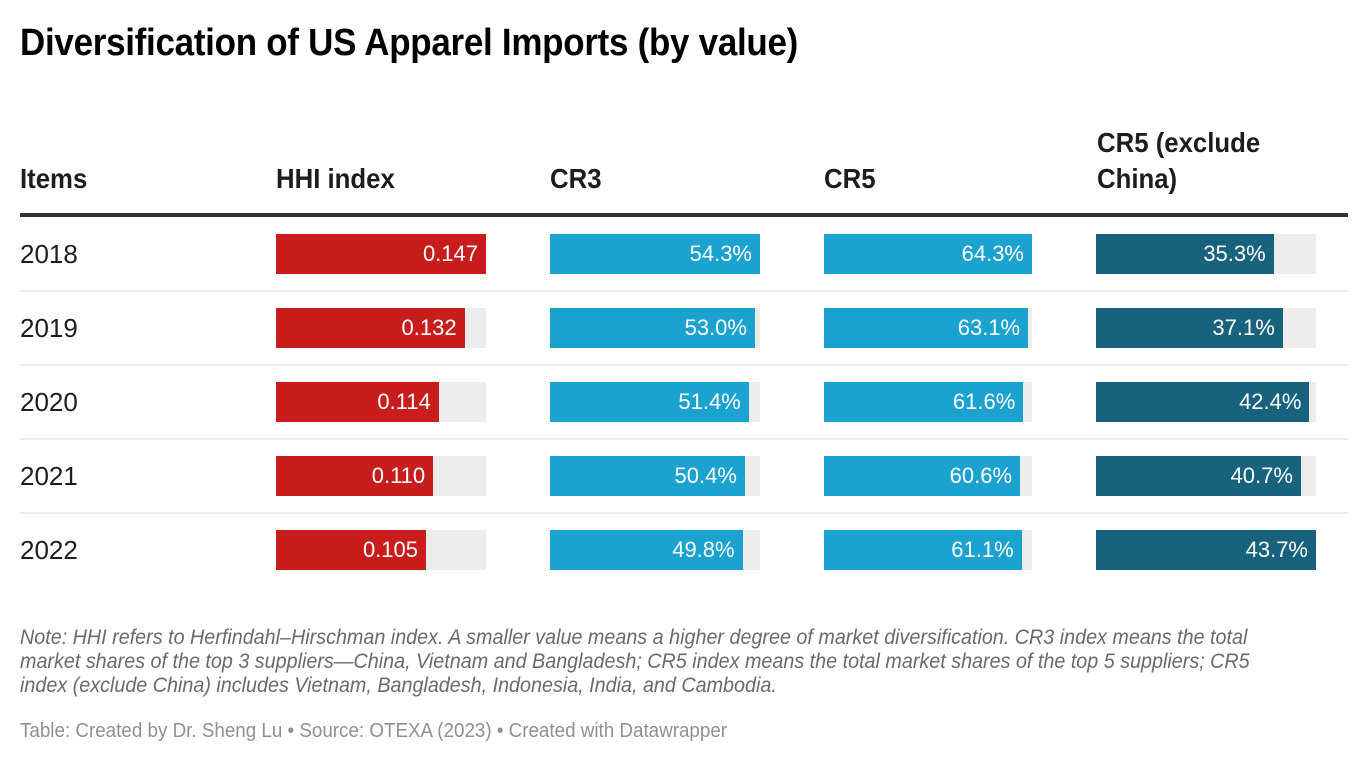 Image resolution: width=1368 pixels, height=766 pixels. Describe the element at coordinates (984, 401) in the screenshot. I see `cr5-value-label: 61.6%` at that location.